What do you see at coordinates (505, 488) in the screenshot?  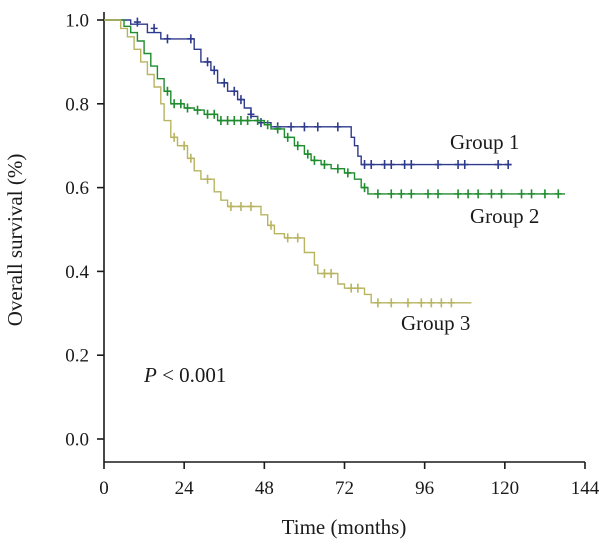 I see `x-tick-label: 120` at bounding box center [505, 488].